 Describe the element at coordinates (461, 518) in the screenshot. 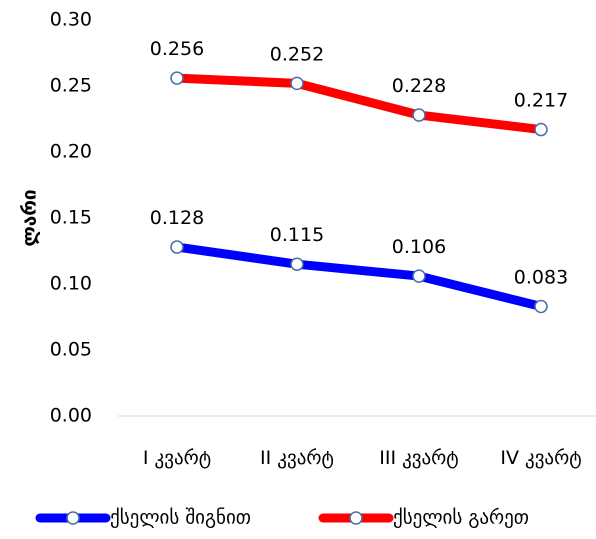

I see `legend-label: ქსელის გარეთ` at that location.